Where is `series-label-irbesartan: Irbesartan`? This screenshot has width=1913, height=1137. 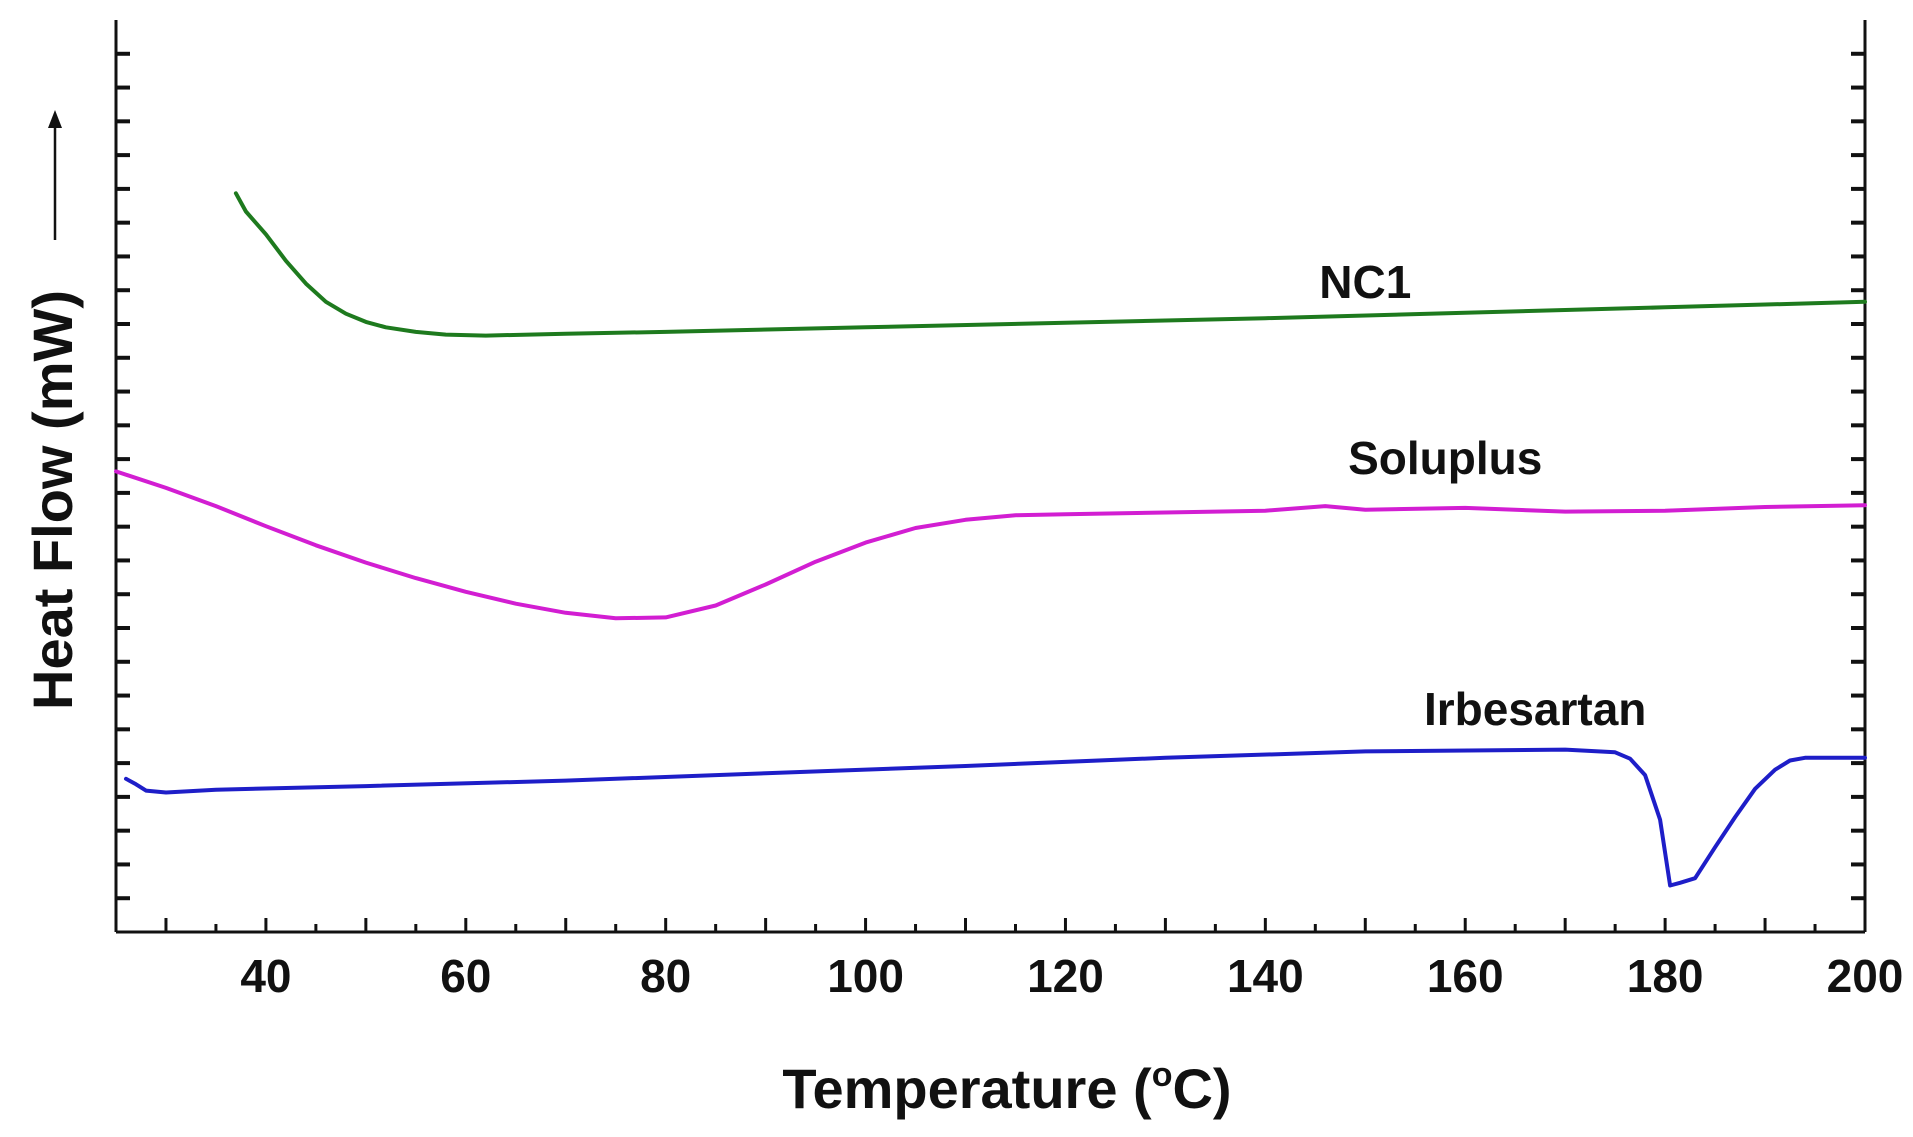 series-label-irbesartan: Irbesartan is located at coordinates (1535, 709).